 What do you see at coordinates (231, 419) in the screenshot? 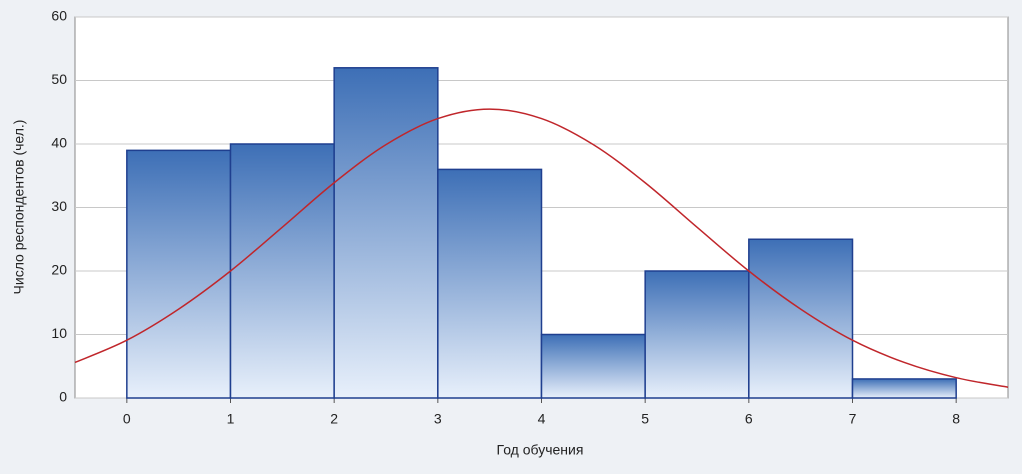
I see `x-tick-label: 1` at bounding box center [231, 419].